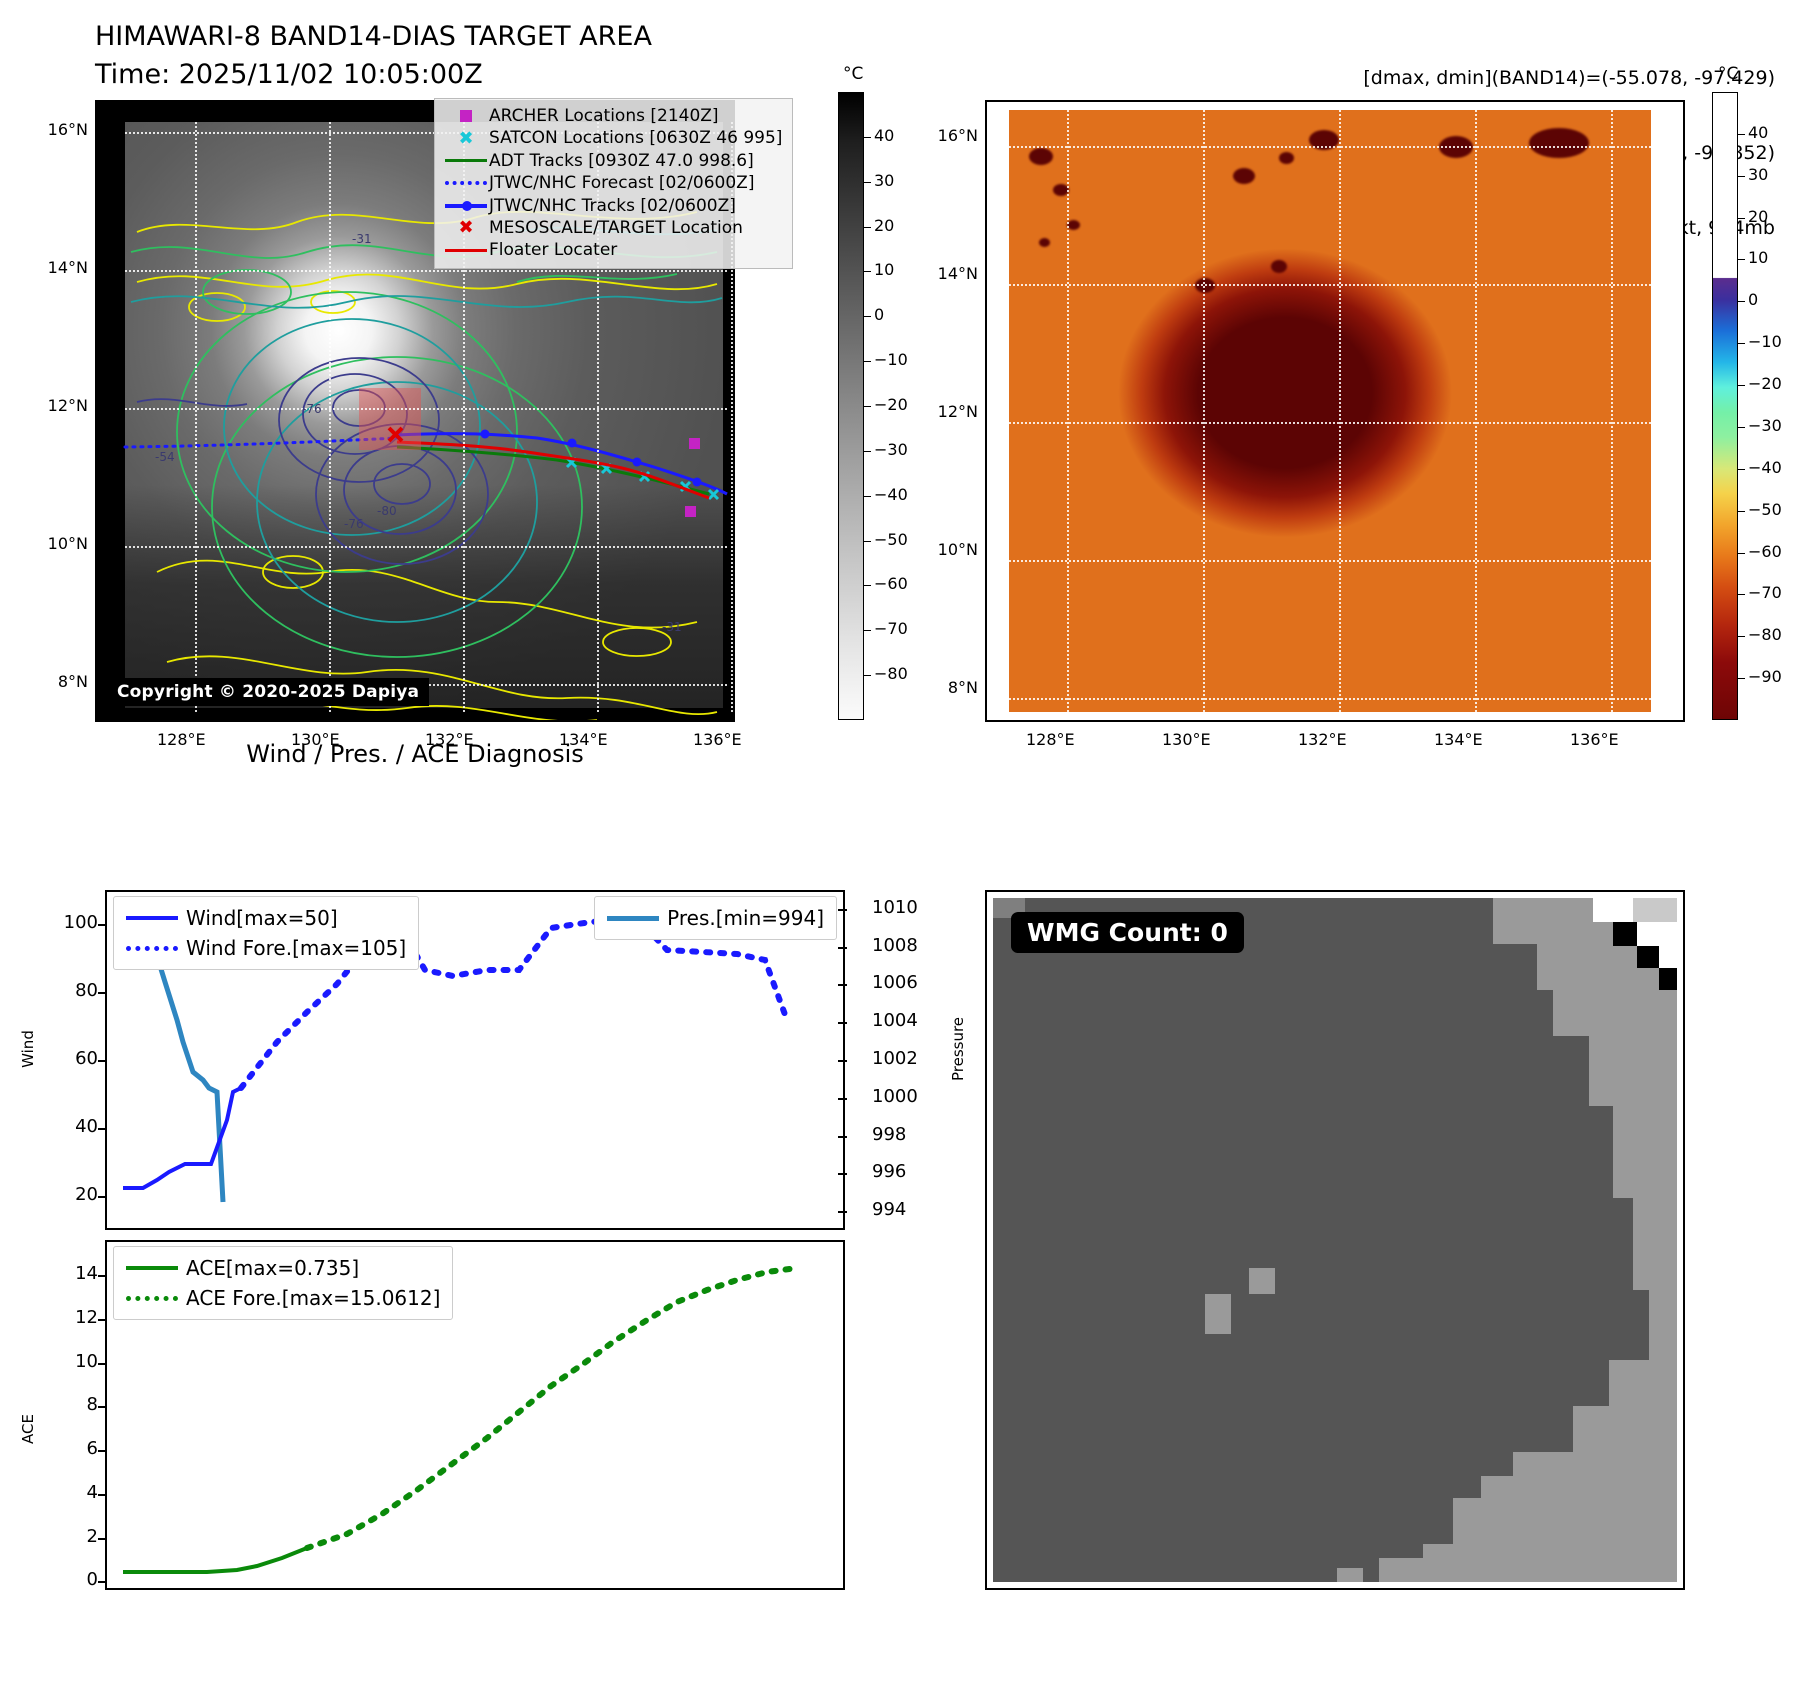 This screenshot has width=1797, height=1690. Describe the element at coordinates (387, 511) in the screenshot. I see `contour-label: -80` at that location.